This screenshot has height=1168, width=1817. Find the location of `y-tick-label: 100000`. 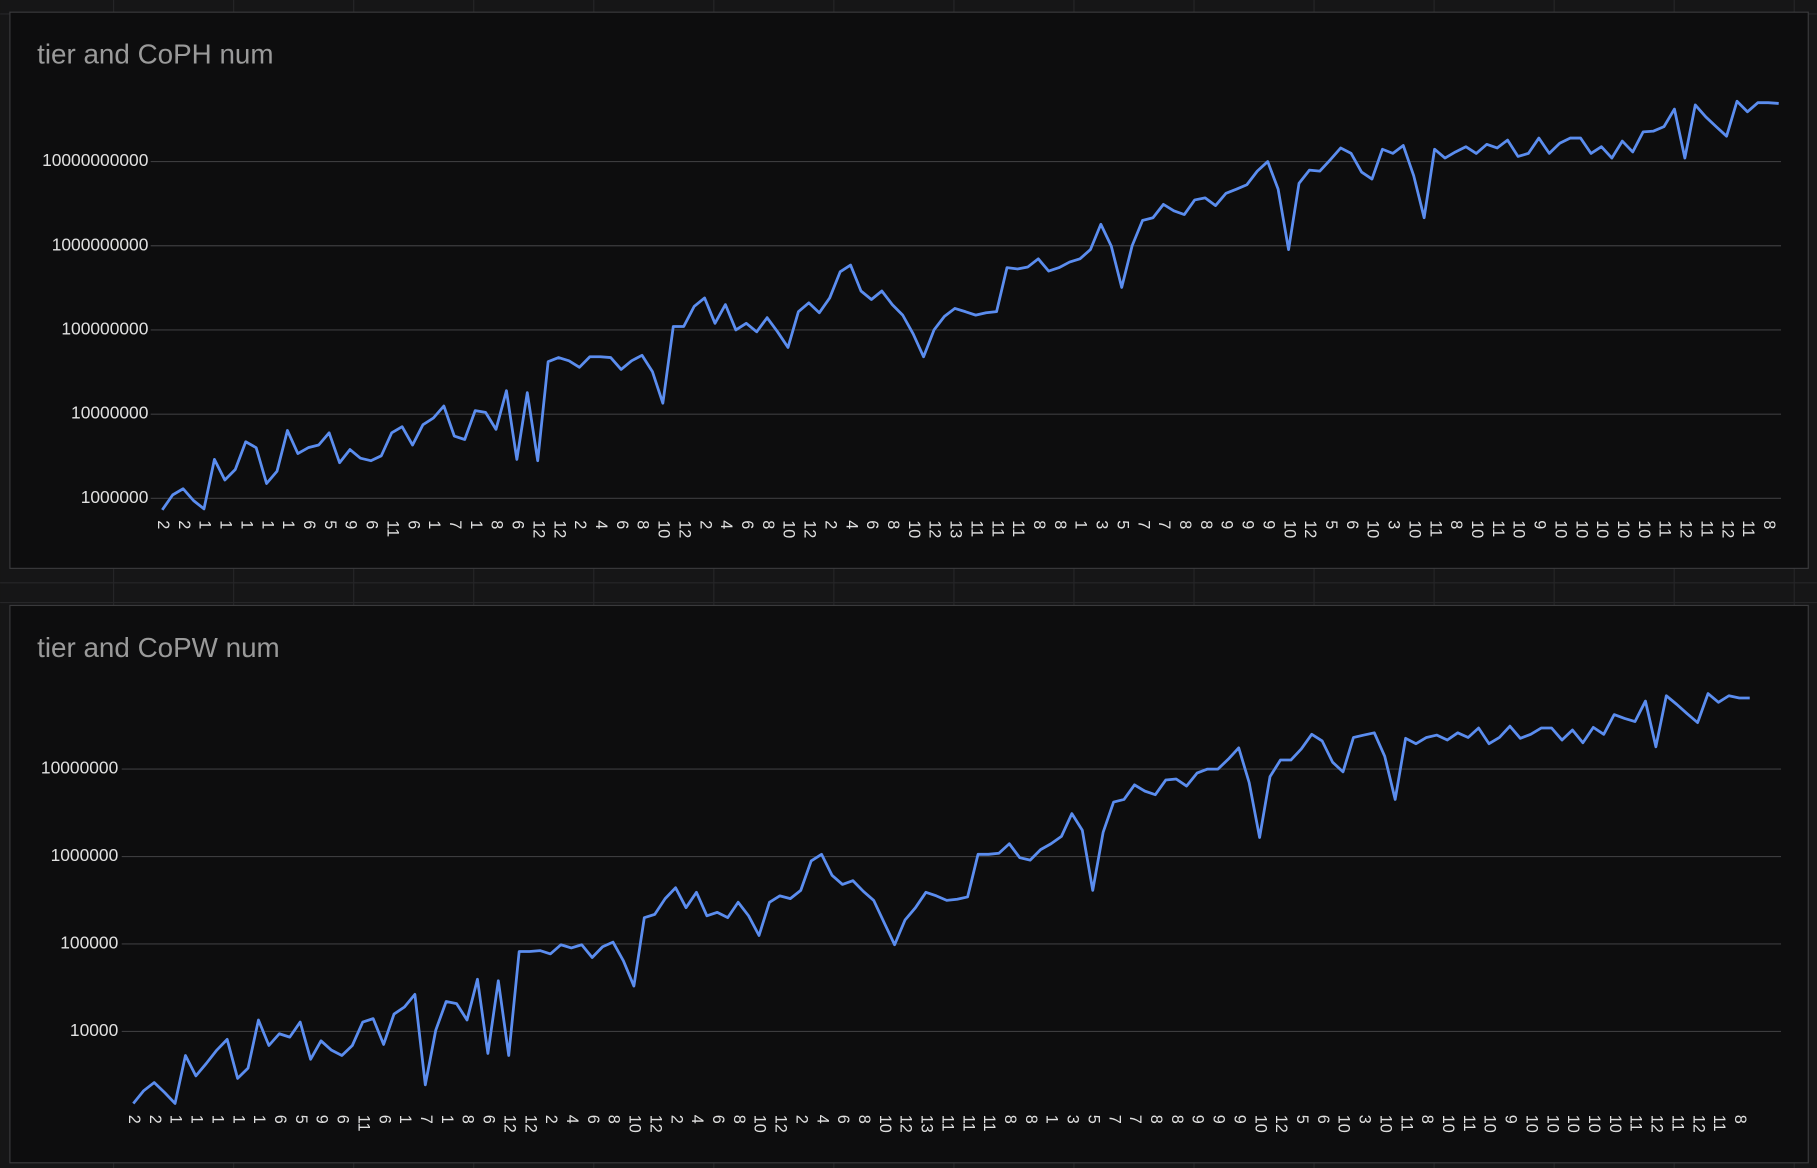

y-tick-label: 100000 is located at coordinates (89, 943).